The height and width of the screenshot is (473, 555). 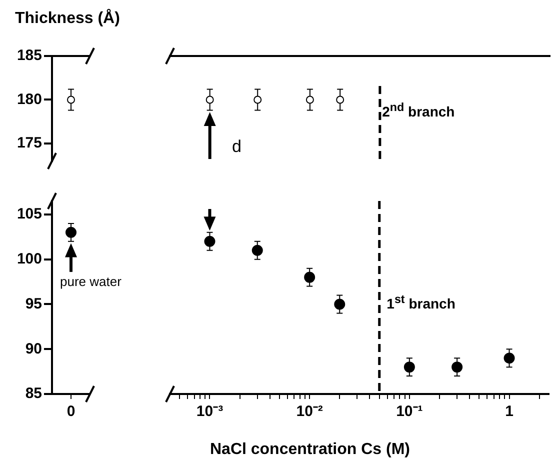 What do you see at coordinates (91, 281) in the screenshot?
I see `annotation: pure water` at bounding box center [91, 281].